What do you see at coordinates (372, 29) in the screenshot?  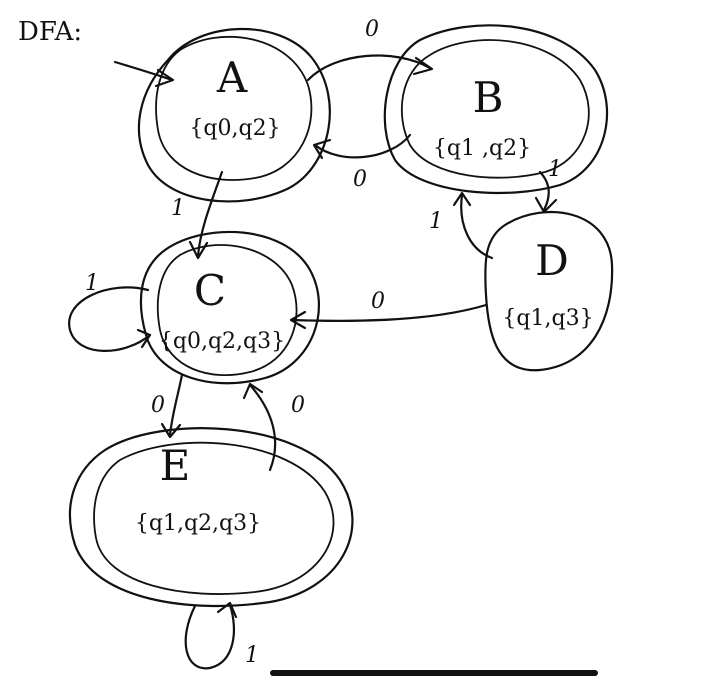 I see `edge-a-b-label: 0` at bounding box center [372, 29].